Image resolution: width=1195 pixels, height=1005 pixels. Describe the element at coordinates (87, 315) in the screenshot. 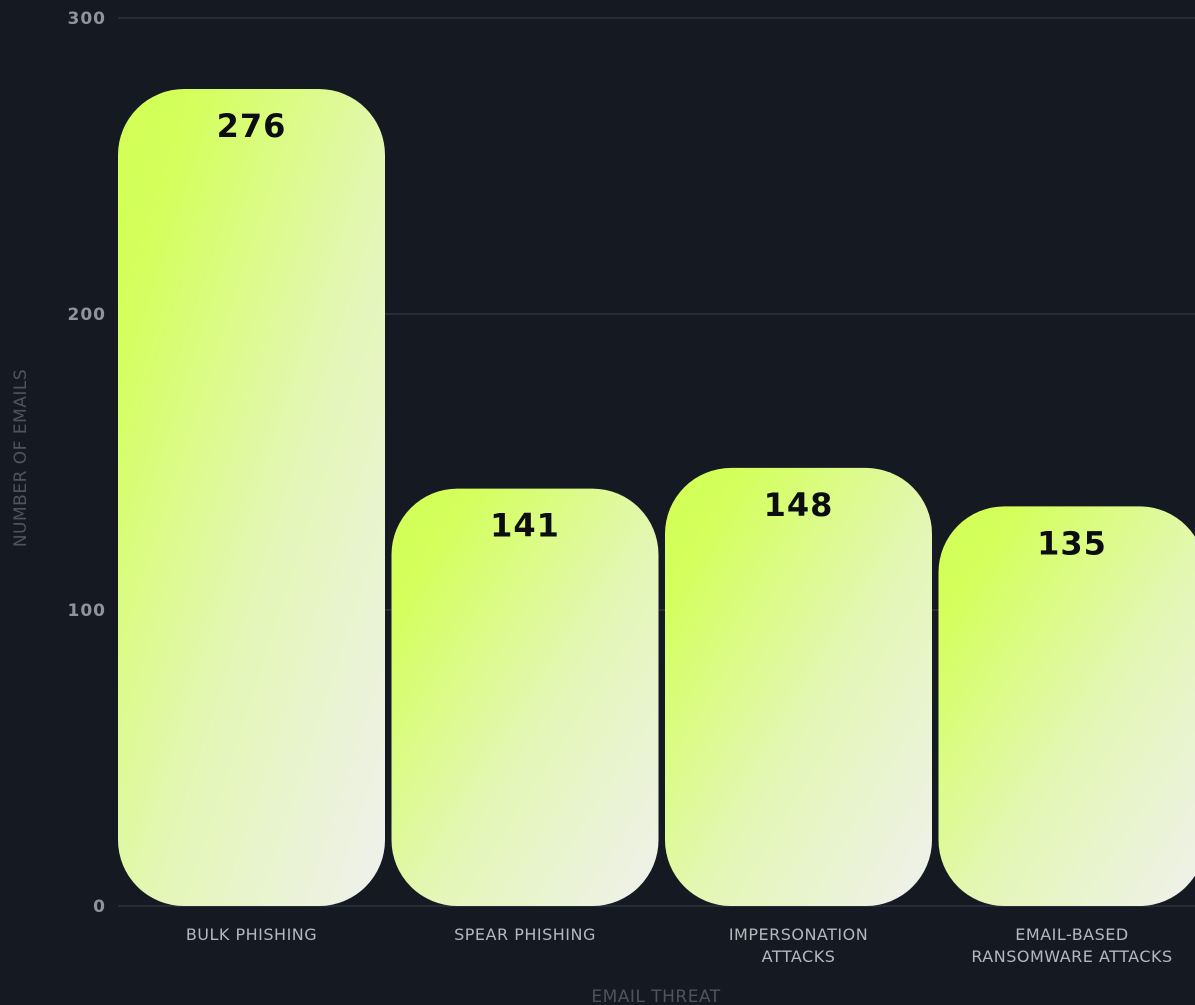

I see `y-tick-label: 200` at that location.